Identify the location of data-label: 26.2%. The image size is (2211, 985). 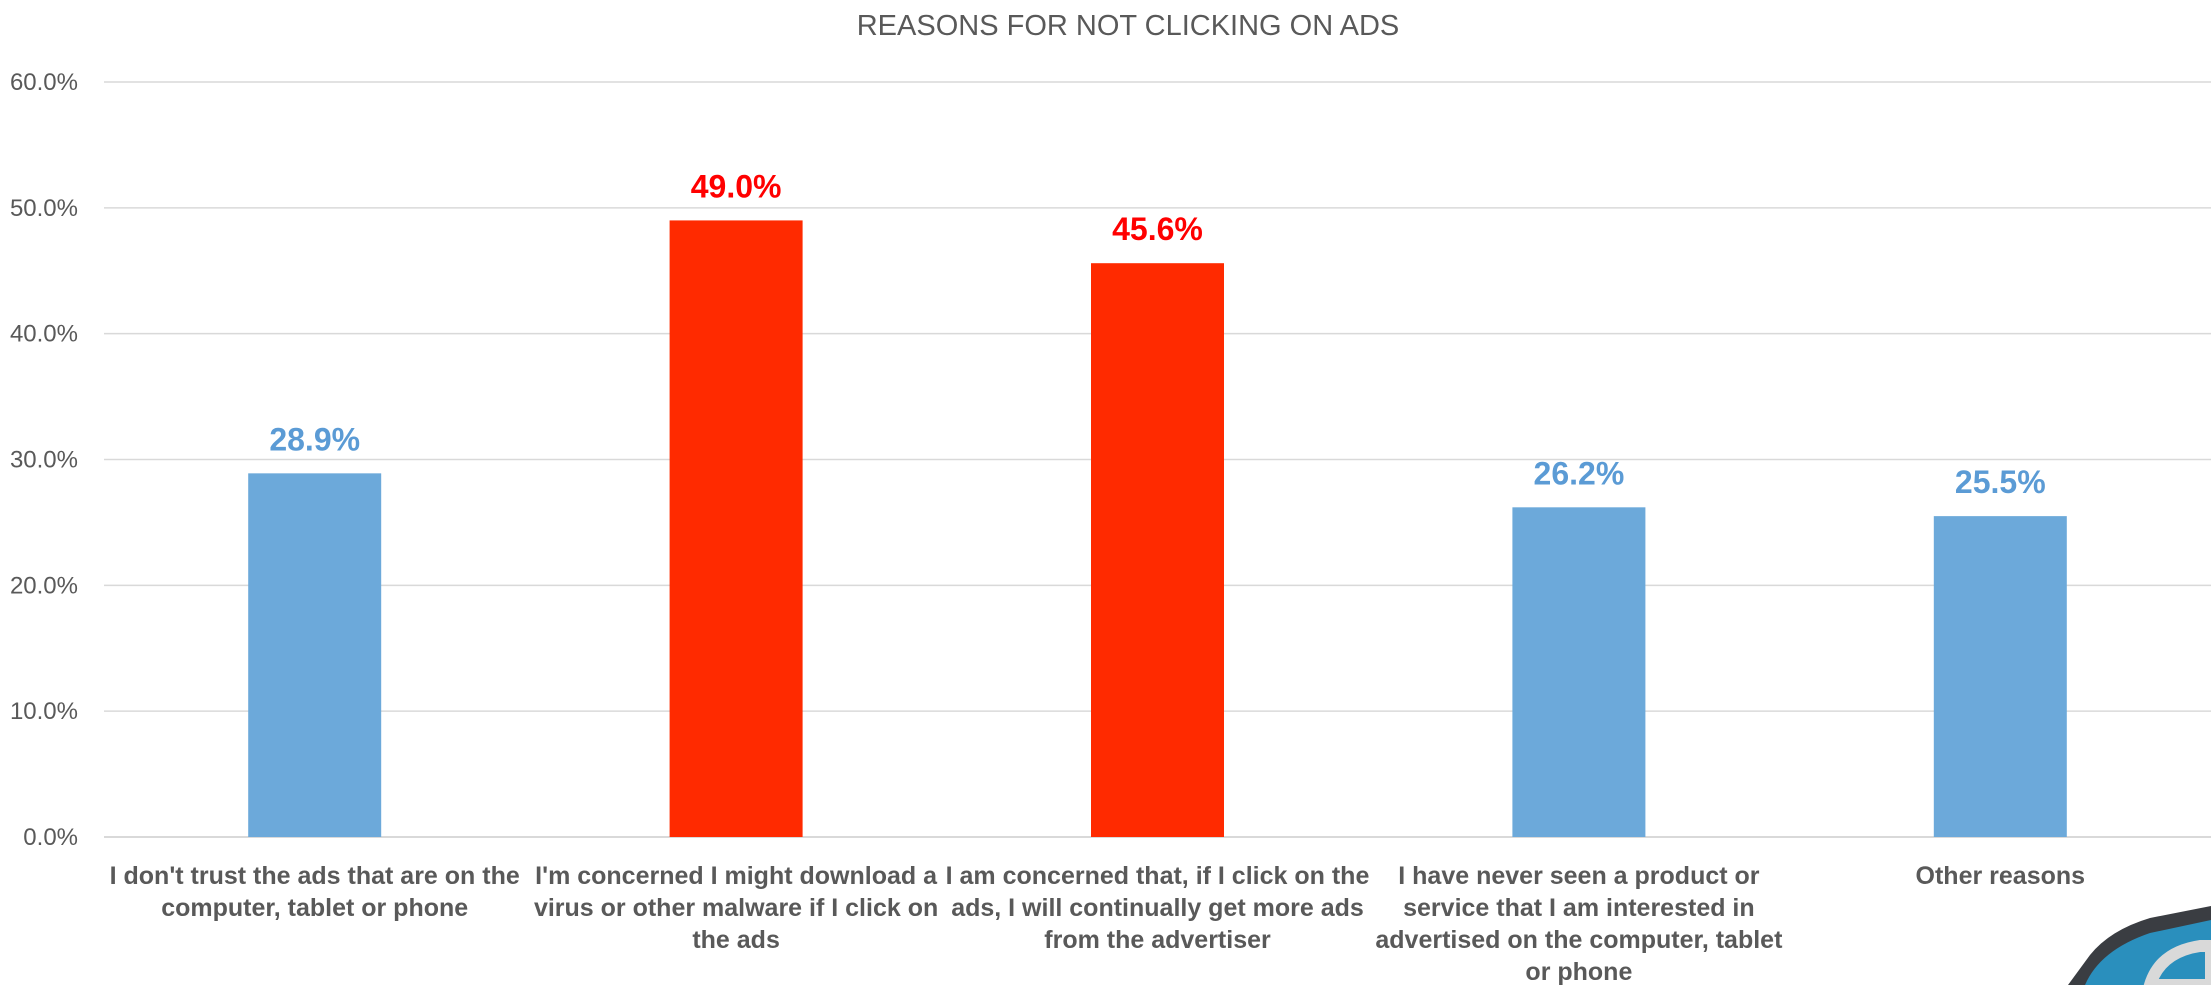
(1579, 473).